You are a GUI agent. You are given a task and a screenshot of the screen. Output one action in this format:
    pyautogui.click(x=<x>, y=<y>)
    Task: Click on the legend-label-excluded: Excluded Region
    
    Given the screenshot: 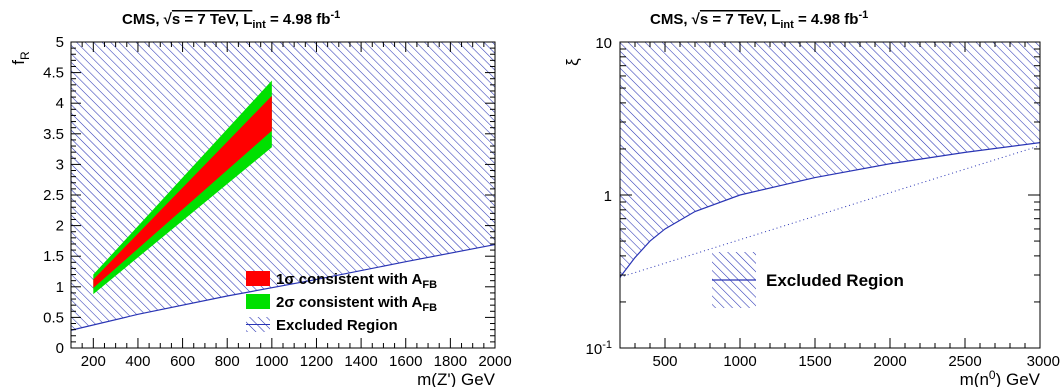 What is the action you would take?
    pyautogui.click(x=337, y=325)
    